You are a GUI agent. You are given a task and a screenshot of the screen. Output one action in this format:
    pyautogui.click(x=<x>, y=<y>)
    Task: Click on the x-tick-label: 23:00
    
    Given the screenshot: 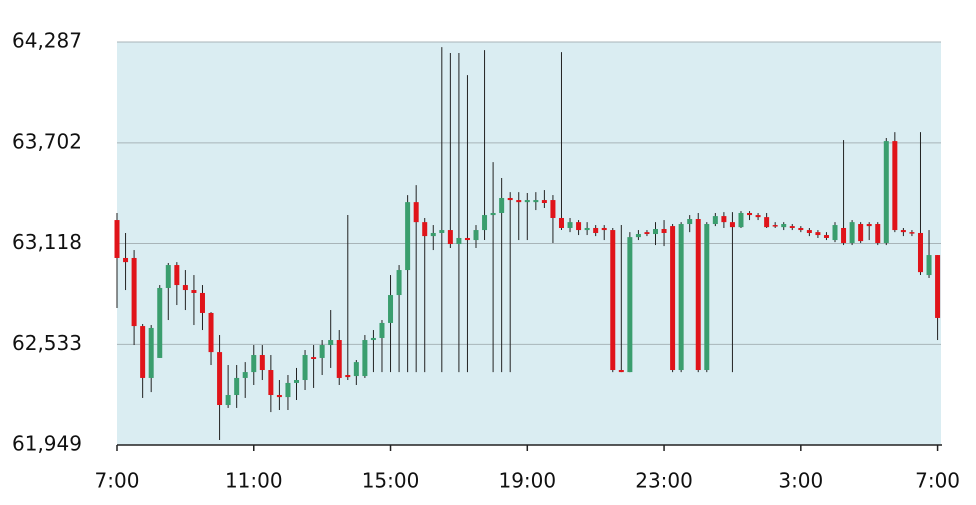 What is the action you would take?
    pyautogui.click(x=664, y=481)
    